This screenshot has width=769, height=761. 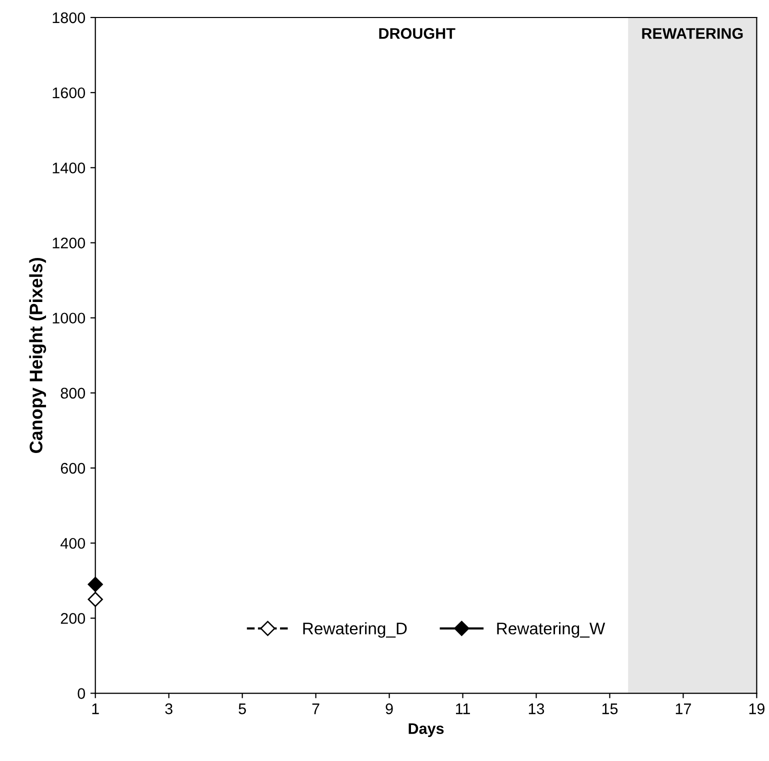 What do you see at coordinates (73, 618) in the screenshot?
I see `y-tick-label: 200` at bounding box center [73, 618].